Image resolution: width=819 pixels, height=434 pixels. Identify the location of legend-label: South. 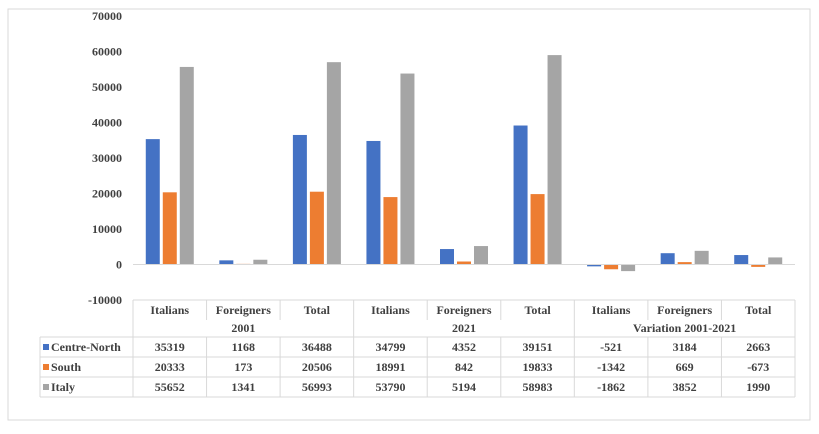
(66, 367).